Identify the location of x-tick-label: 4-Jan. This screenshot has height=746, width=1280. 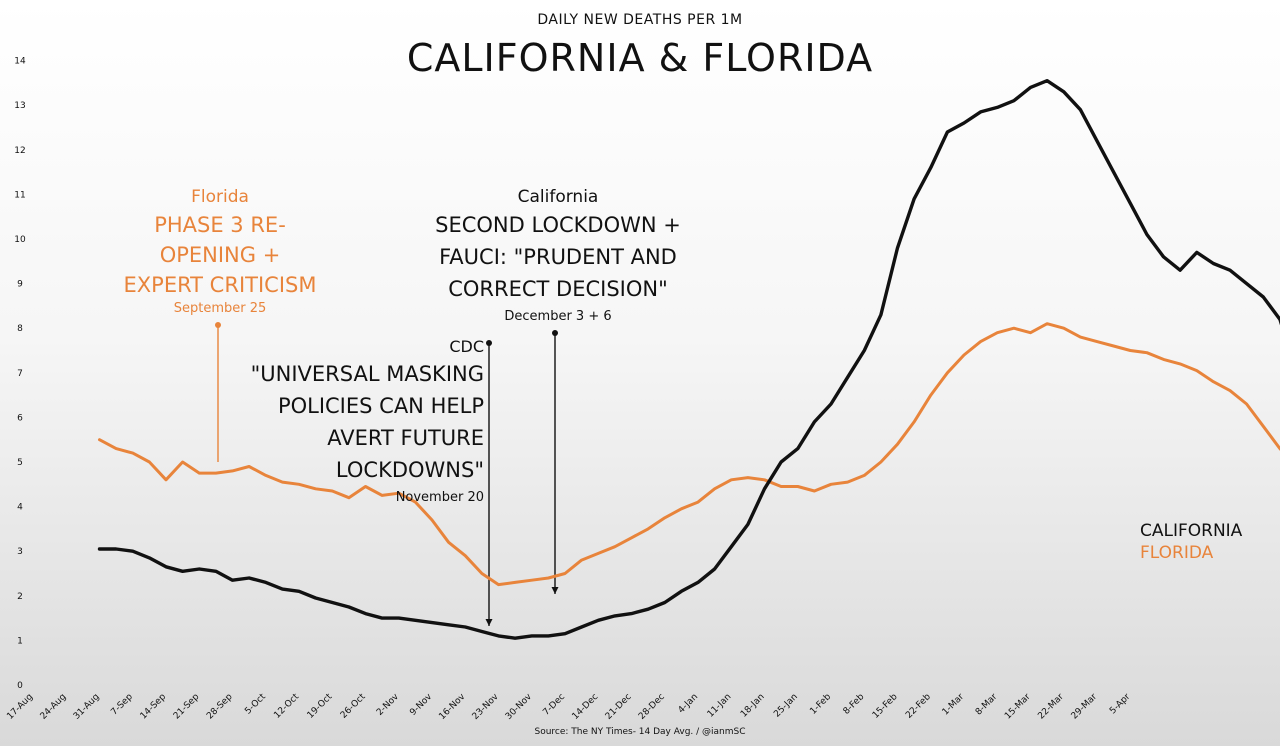
(689, 704).